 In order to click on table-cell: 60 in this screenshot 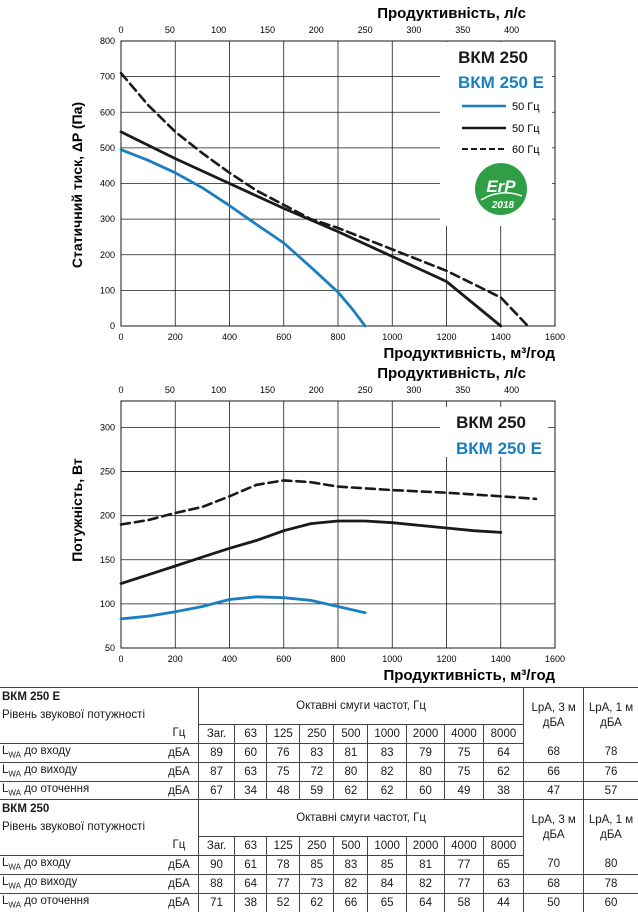, I will do `click(250, 753)`.